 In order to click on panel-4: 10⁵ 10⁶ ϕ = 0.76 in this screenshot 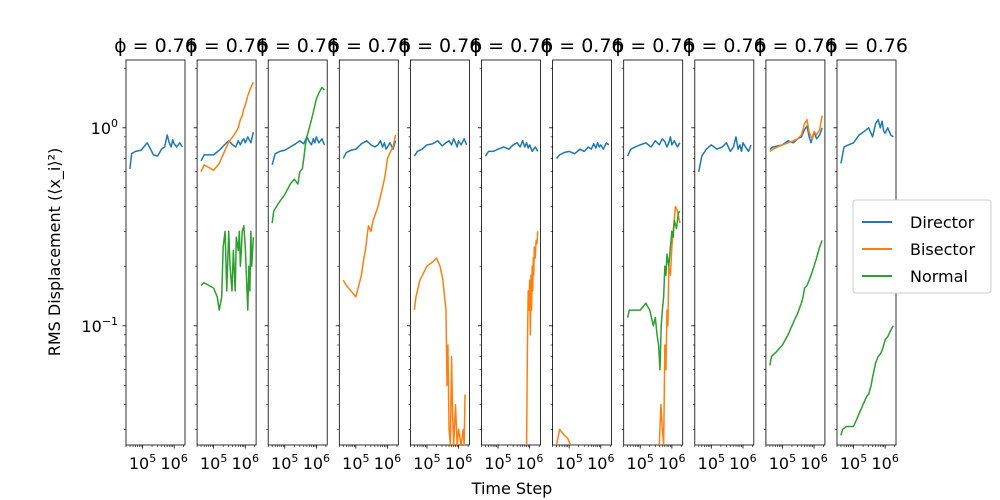, I will do `click(368, 254)`.